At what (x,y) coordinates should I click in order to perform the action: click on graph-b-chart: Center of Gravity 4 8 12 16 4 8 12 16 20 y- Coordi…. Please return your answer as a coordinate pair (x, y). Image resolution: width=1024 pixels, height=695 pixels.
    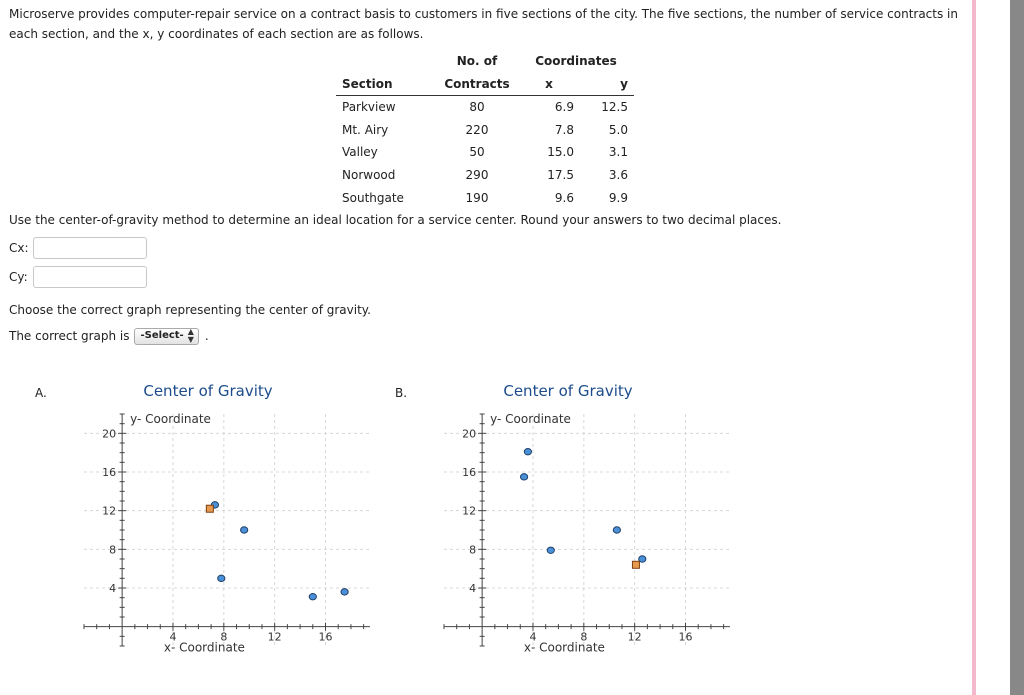
    Looking at the image, I should click on (585, 528).